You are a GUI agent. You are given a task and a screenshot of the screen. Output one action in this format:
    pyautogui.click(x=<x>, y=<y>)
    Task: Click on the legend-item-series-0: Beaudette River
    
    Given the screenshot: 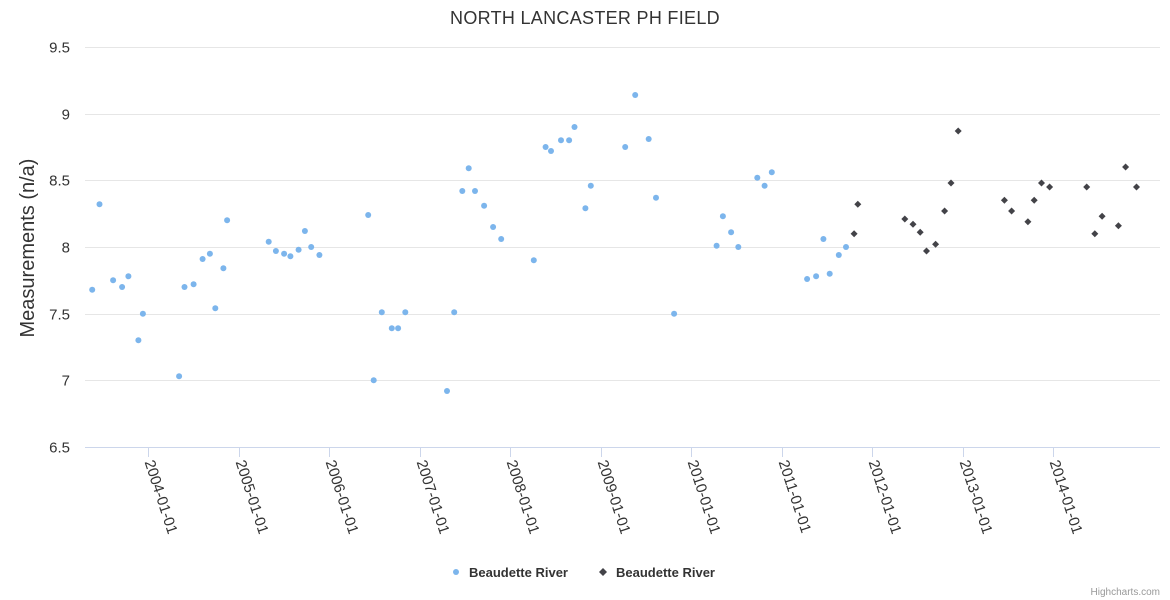 What is the action you would take?
    pyautogui.click(x=510, y=572)
    